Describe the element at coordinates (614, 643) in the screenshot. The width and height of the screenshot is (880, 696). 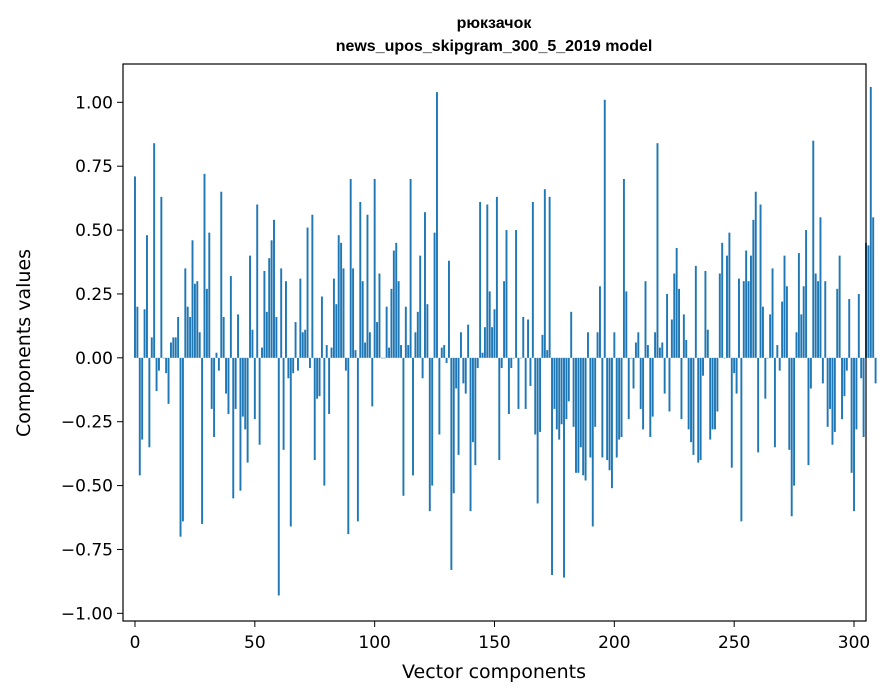
I see `x-tick-label: 200` at that location.